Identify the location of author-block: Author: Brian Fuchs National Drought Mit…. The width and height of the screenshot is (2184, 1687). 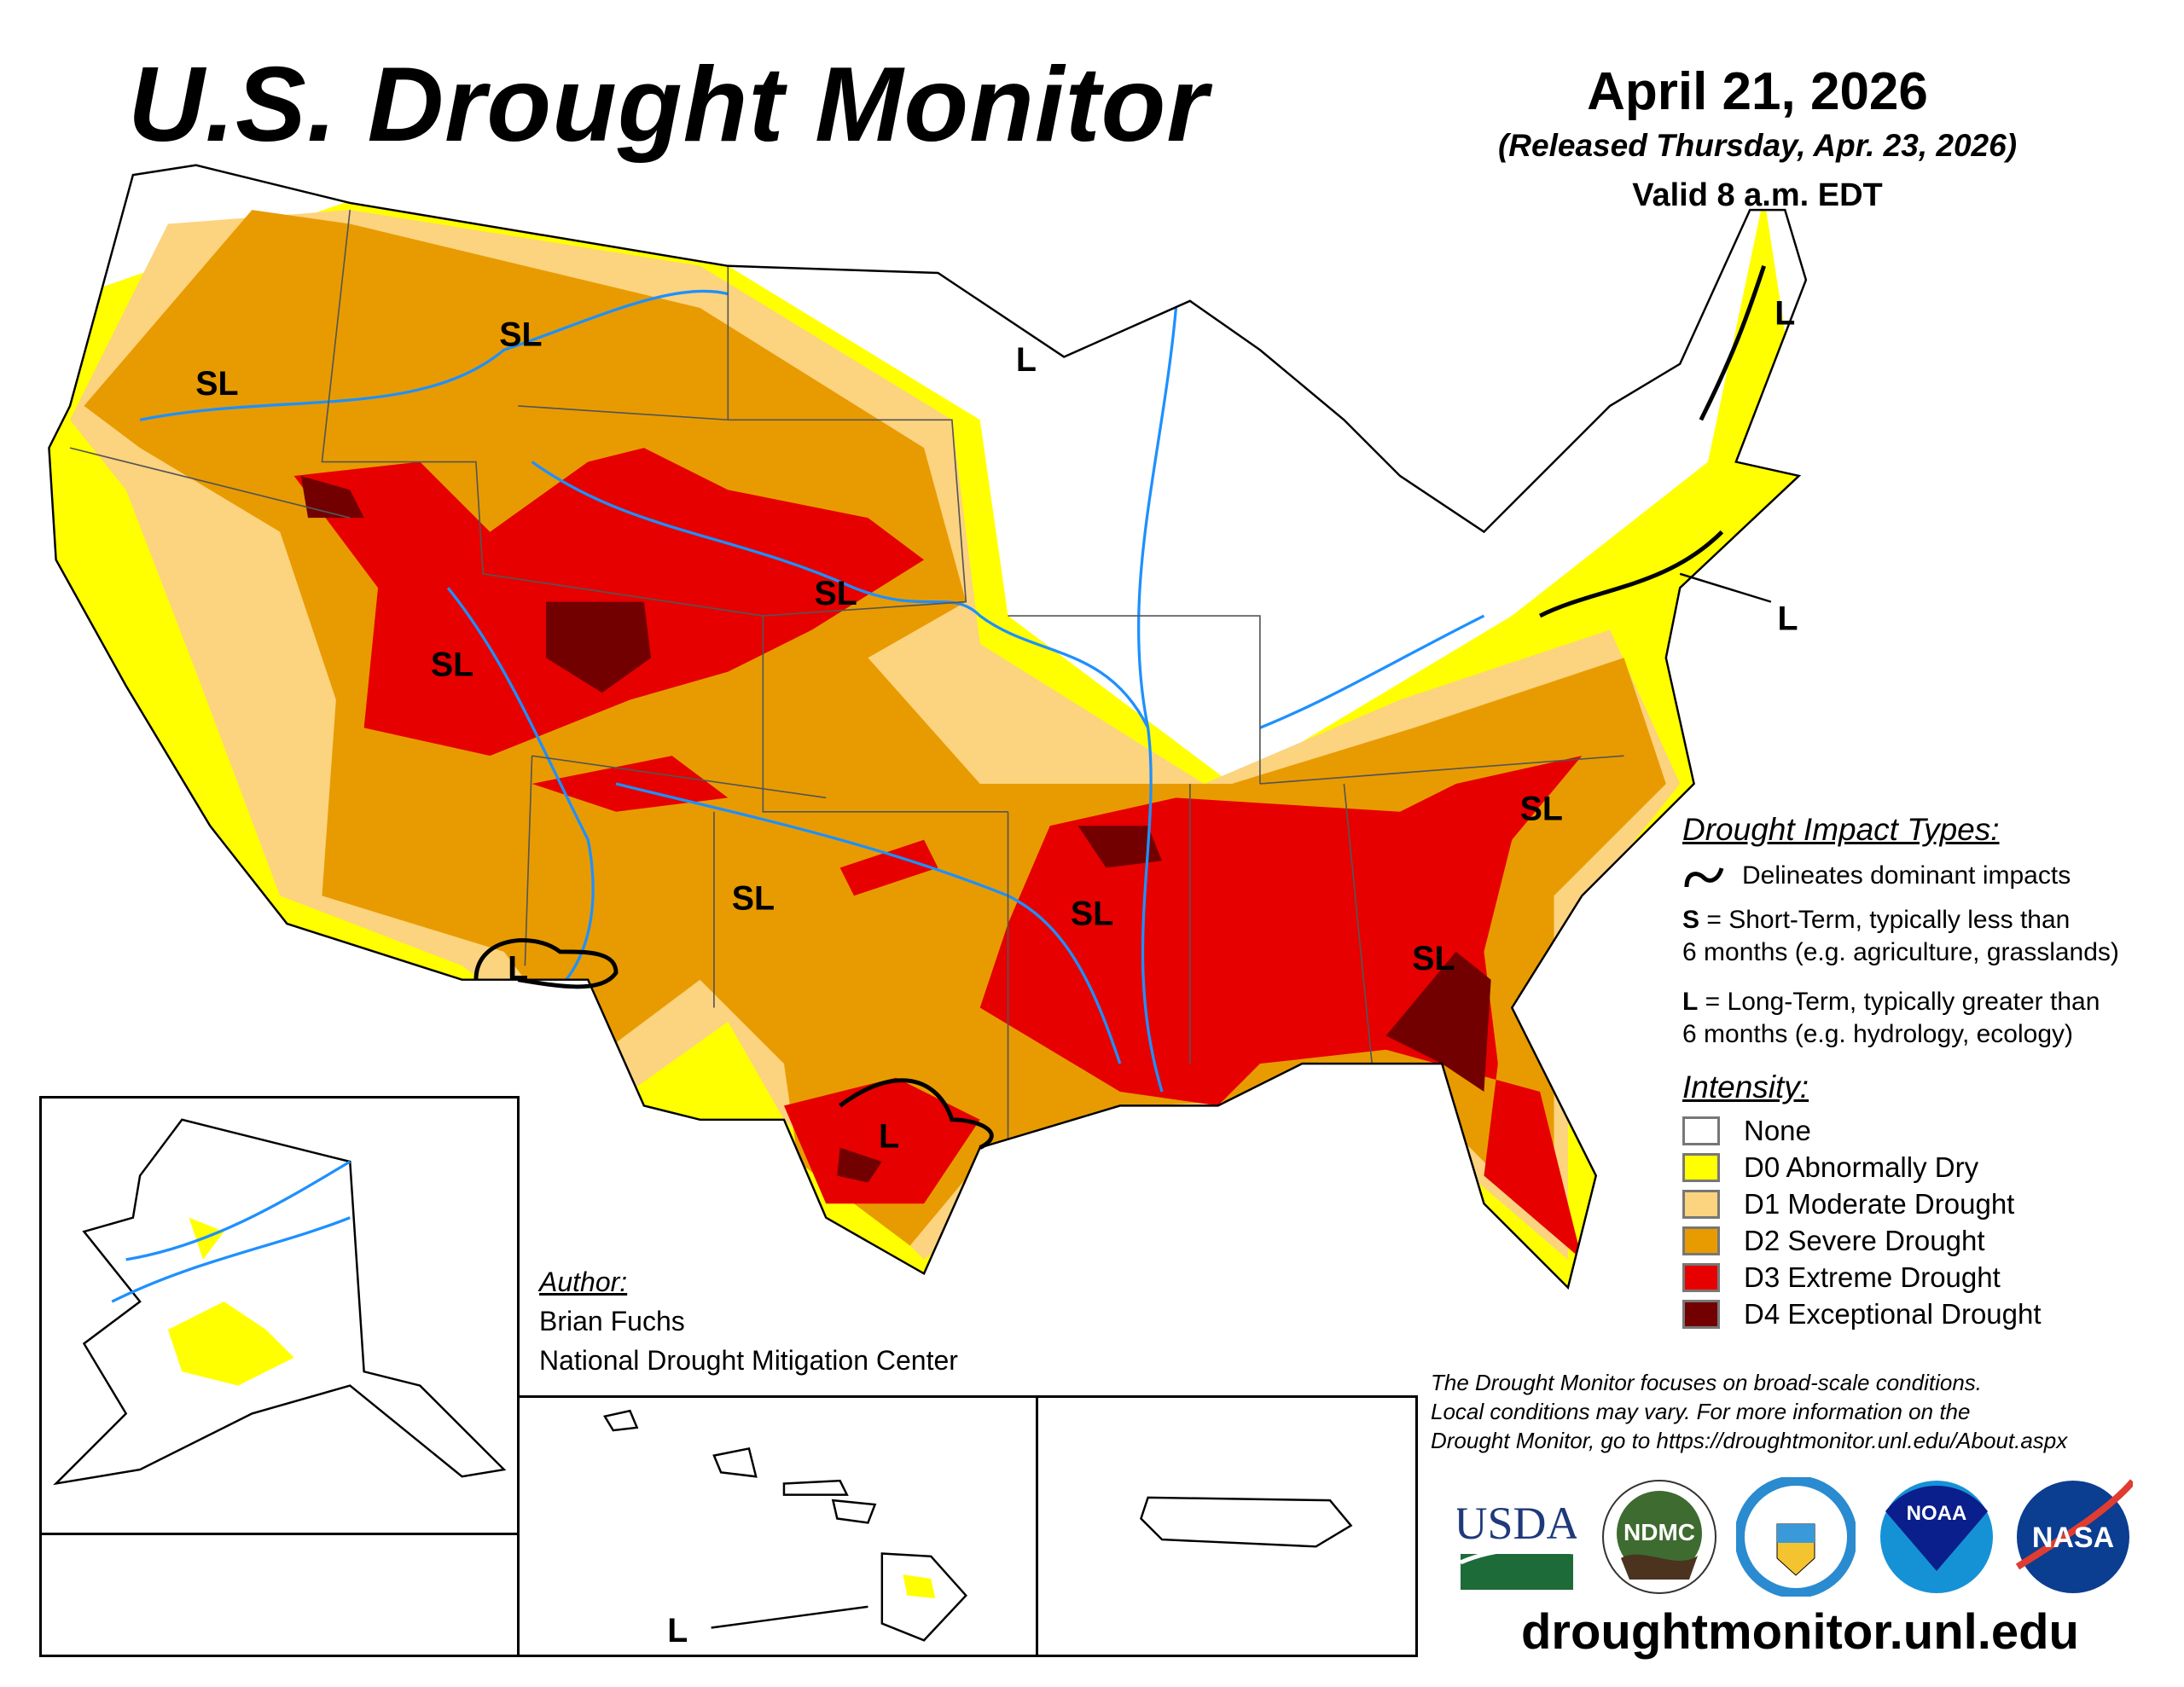
(749, 1321).